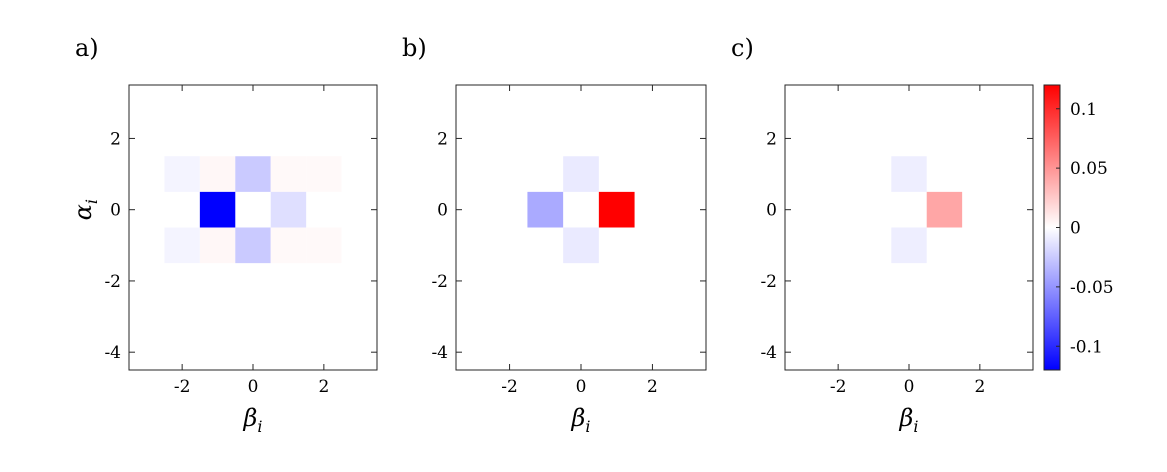 The height and width of the screenshot is (472, 1167). I want to click on colorbar-tick-label: 0, so click(1075, 229).